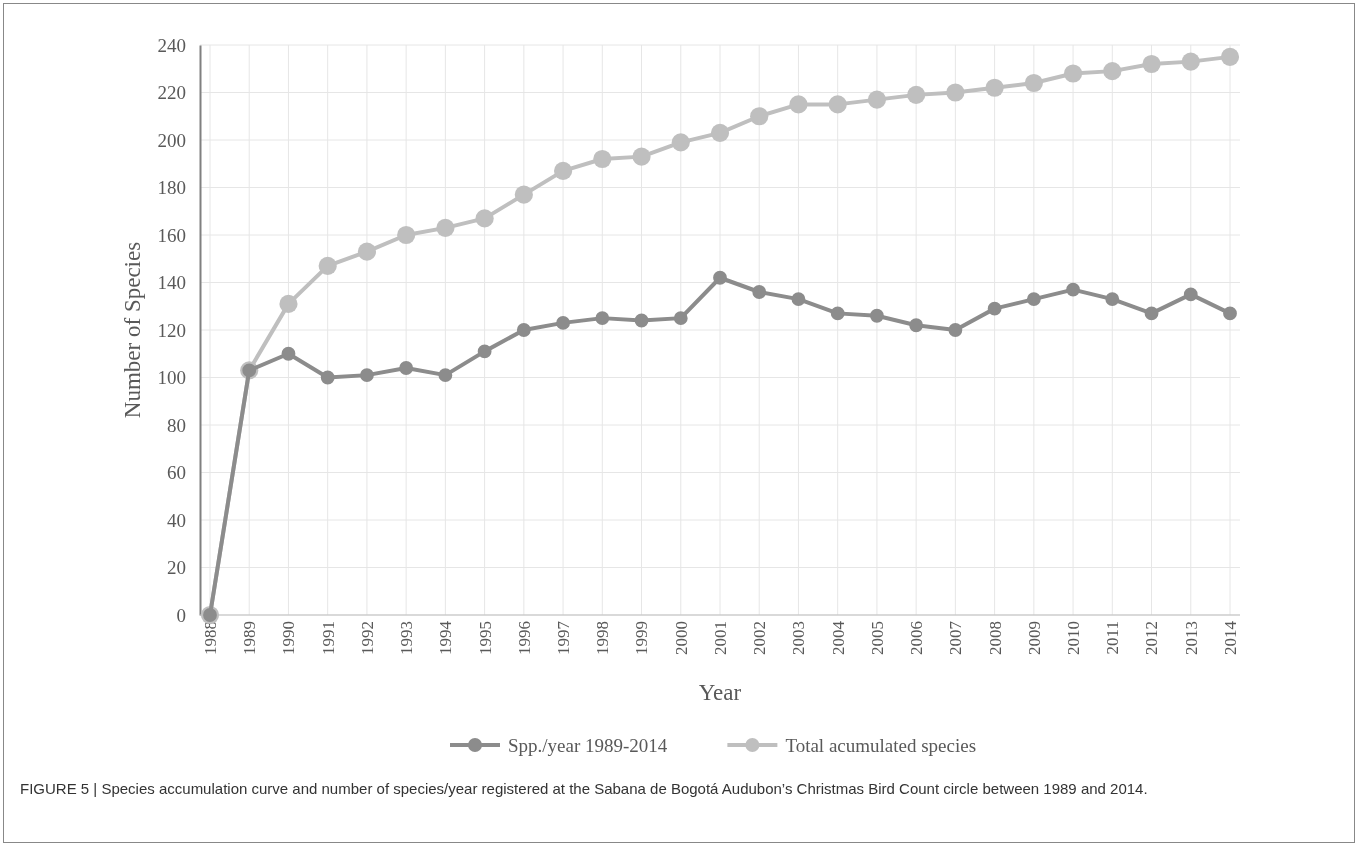 The width and height of the screenshot is (1360, 850). What do you see at coordinates (171, 140) in the screenshot?
I see `y-tick-label: 200` at bounding box center [171, 140].